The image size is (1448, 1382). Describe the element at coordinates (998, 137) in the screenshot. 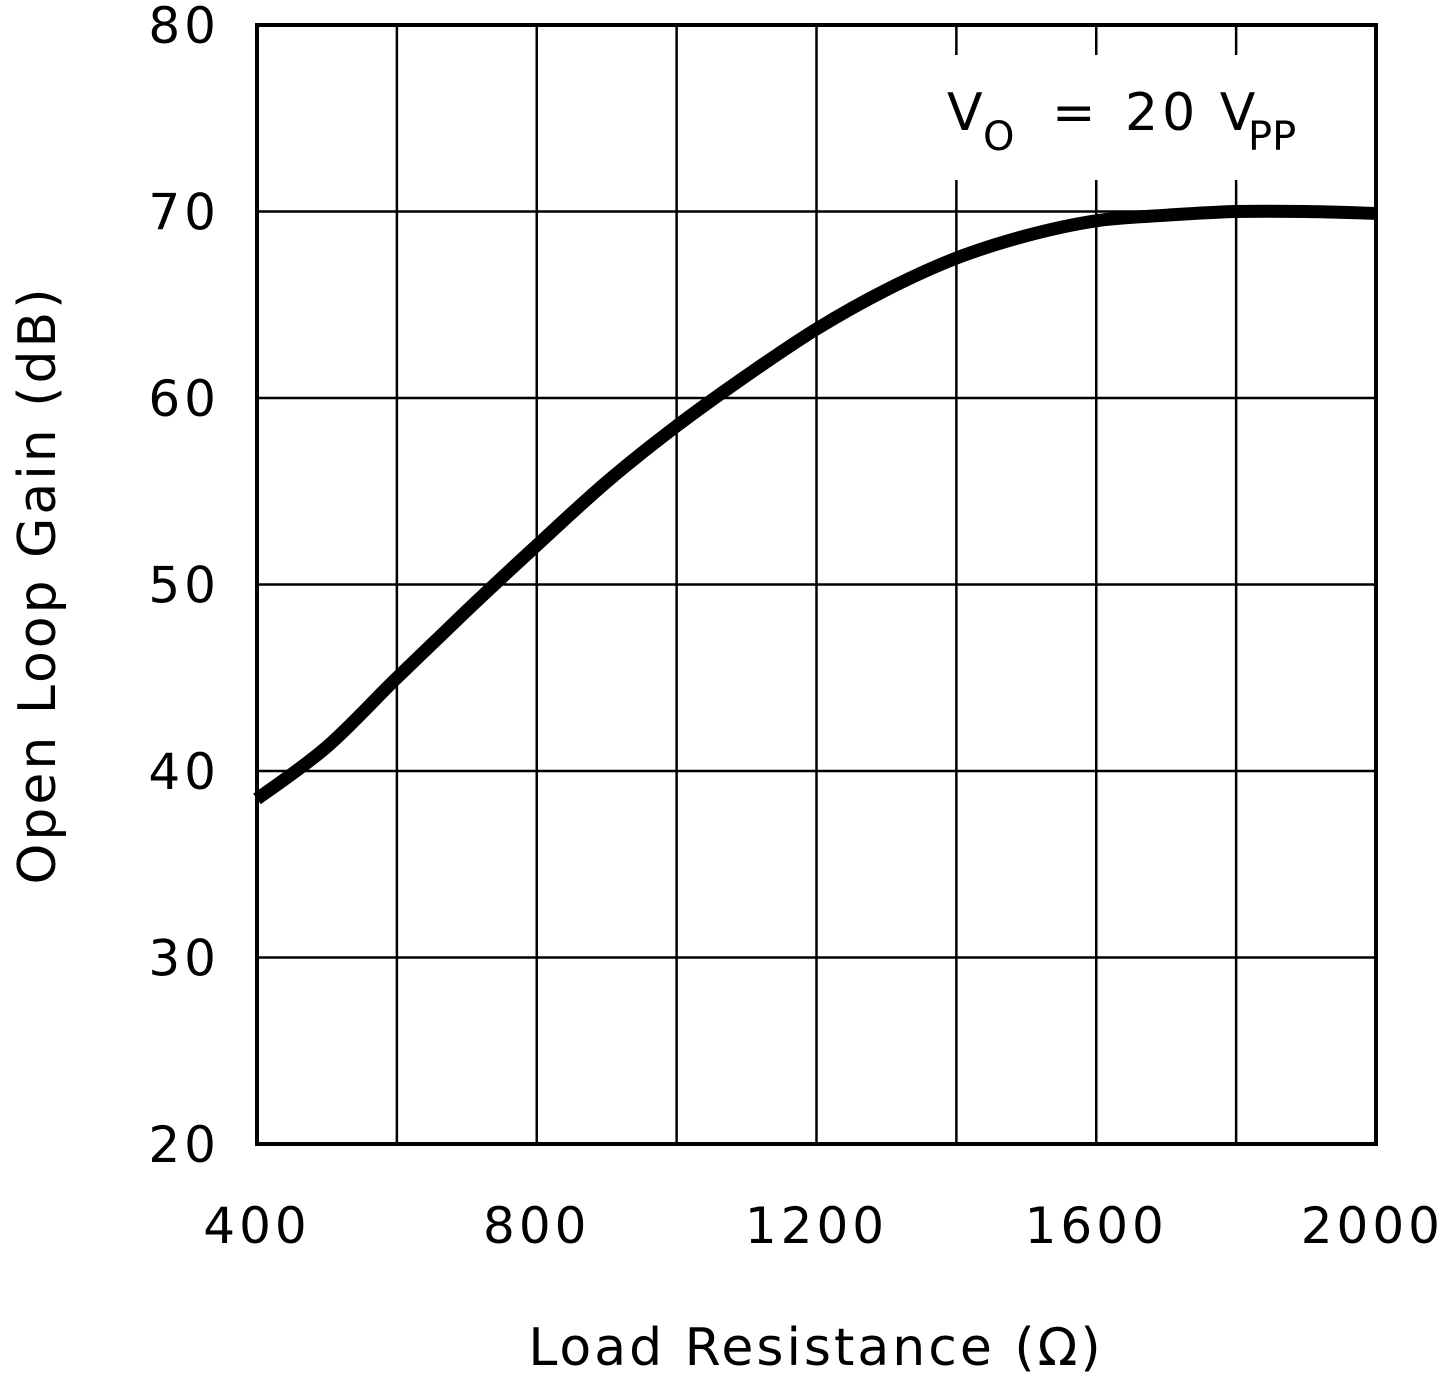

I see `annotation-v-subscript: O` at that location.